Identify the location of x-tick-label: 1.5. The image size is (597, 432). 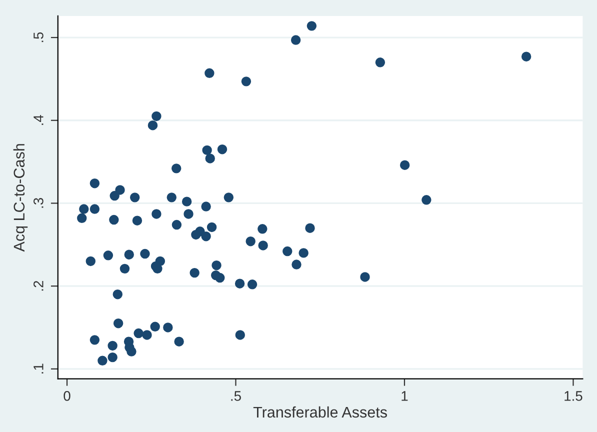
(573, 396).